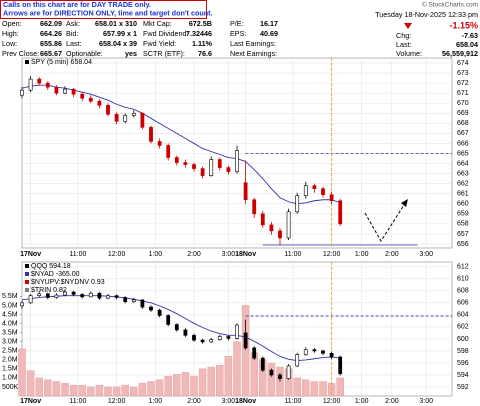  What do you see at coordinates (403, 35) in the screenshot?
I see `field-label: Chg:` at bounding box center [403, 35].